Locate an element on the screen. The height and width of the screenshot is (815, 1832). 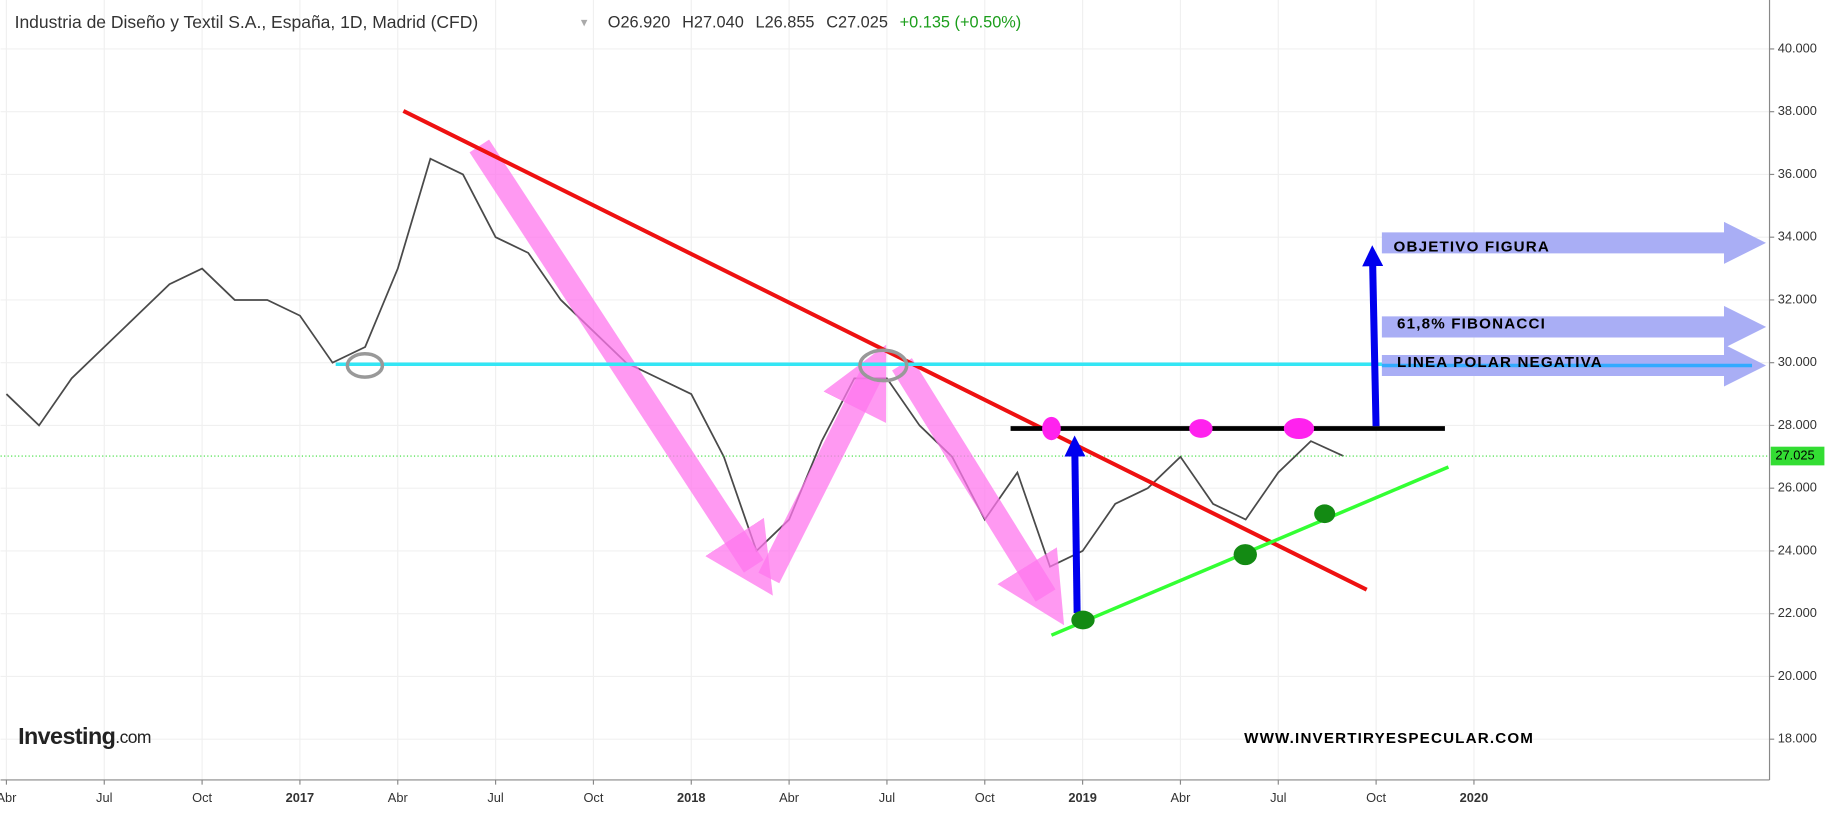
quote-value: C27.025 is located at coordinates (857, 23).